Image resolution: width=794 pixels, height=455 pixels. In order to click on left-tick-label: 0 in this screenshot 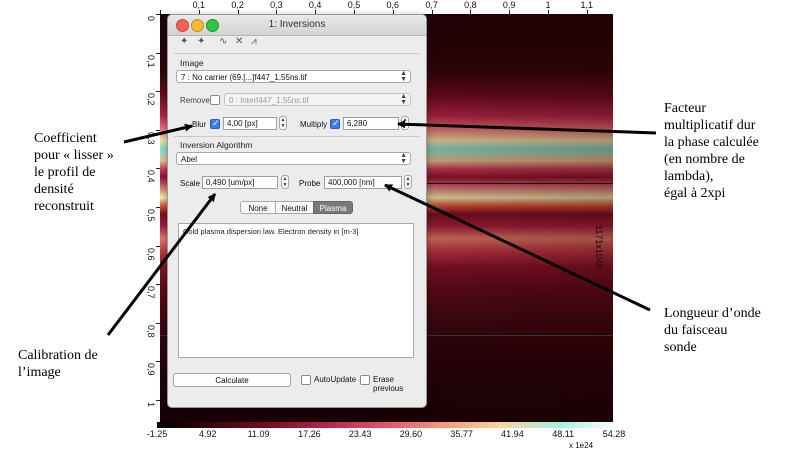, I will do `click(151, 19)`.